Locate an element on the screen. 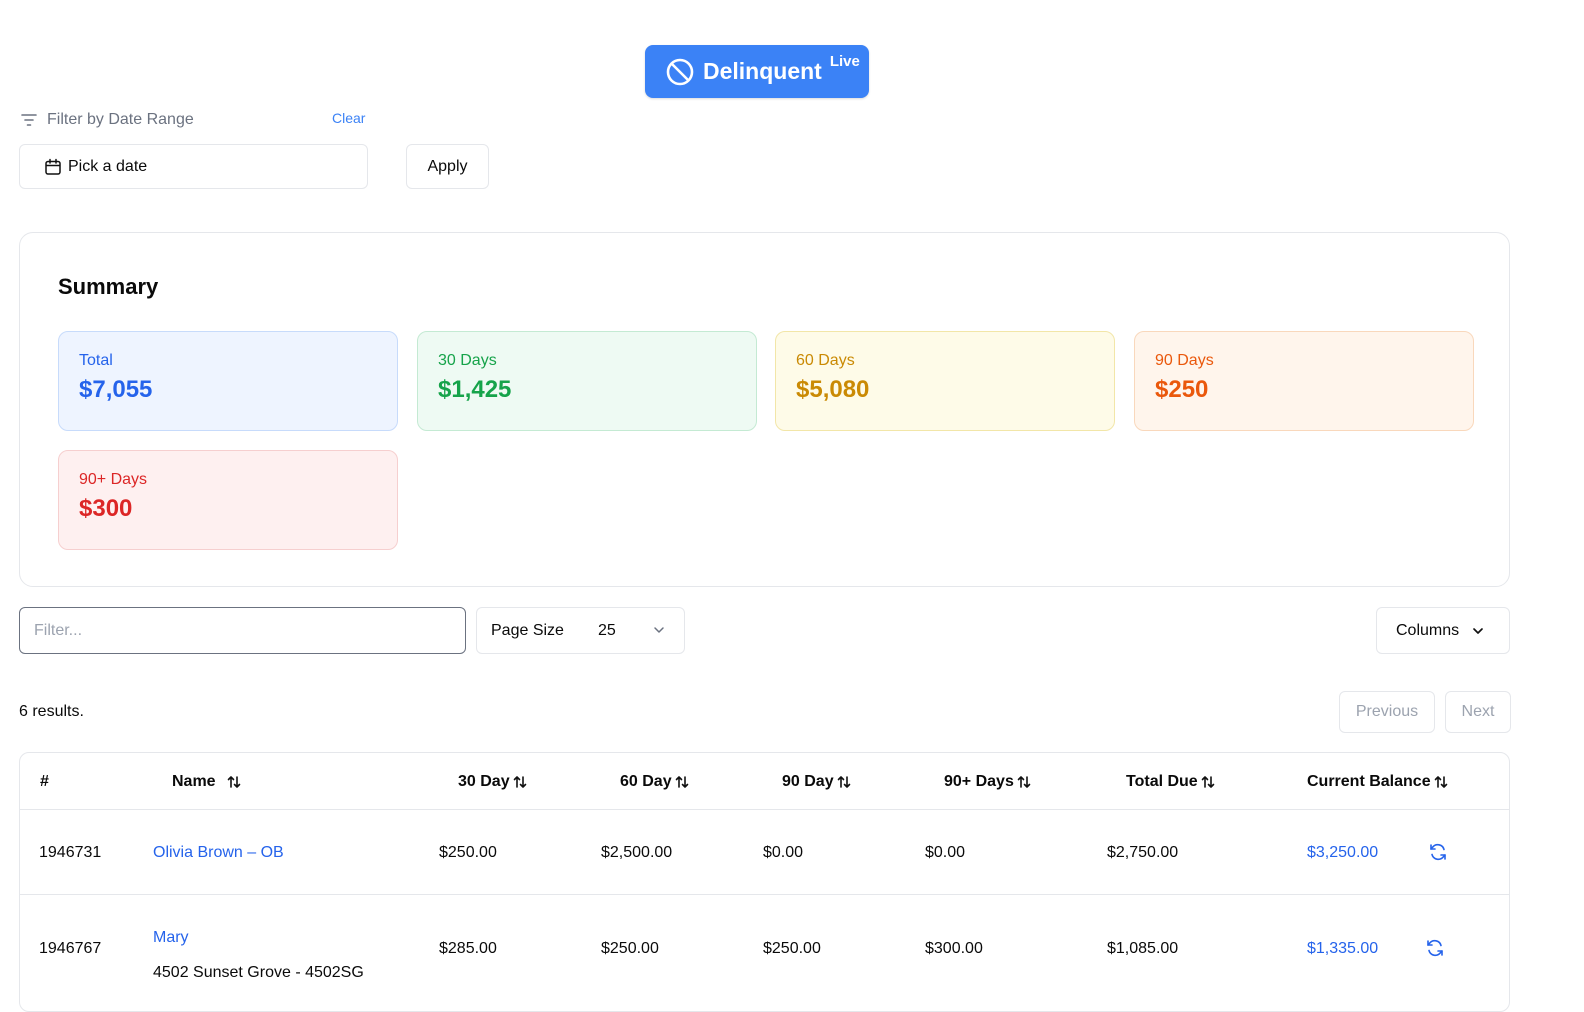  page-title: Delinquent is located at coordinates (762, 71).